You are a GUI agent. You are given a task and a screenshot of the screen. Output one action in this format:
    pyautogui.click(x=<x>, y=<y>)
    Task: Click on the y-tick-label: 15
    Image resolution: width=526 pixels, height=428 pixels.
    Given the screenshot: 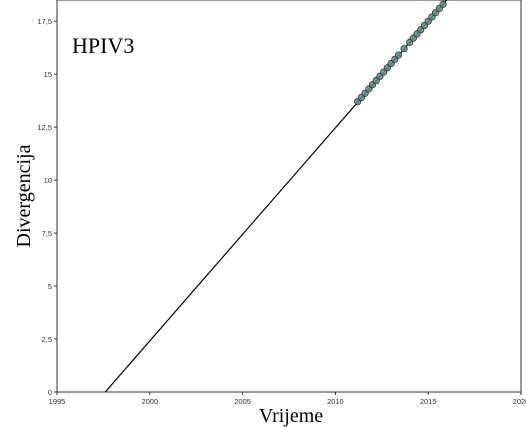 What is the action you would take?
    pyautogui.click(x=48, y=74)
    